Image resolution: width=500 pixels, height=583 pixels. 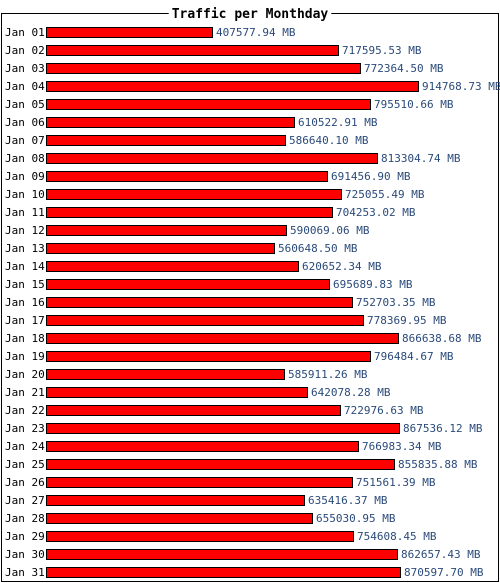 What do you see at coordinates (382, 50) in the screenshot?
I see `value-label: 717595.53 MB` at bounding box center [382, 50].